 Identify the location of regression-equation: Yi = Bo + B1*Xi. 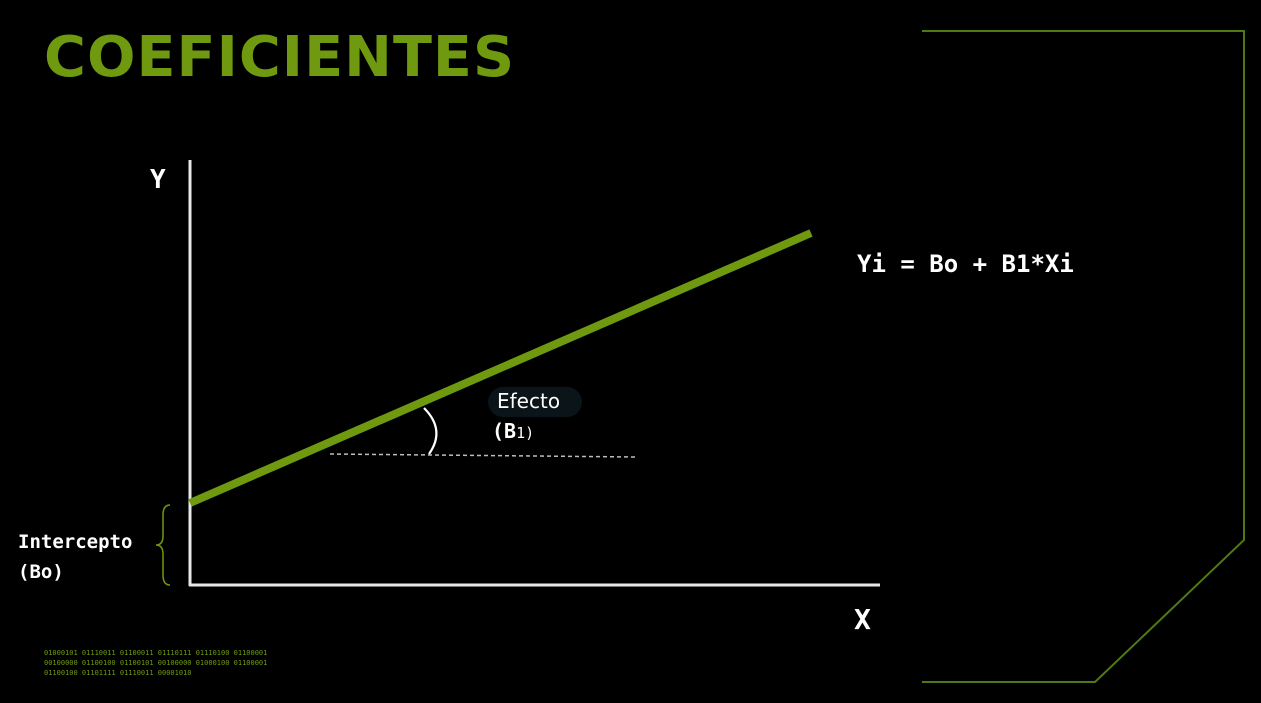
(965, 264).